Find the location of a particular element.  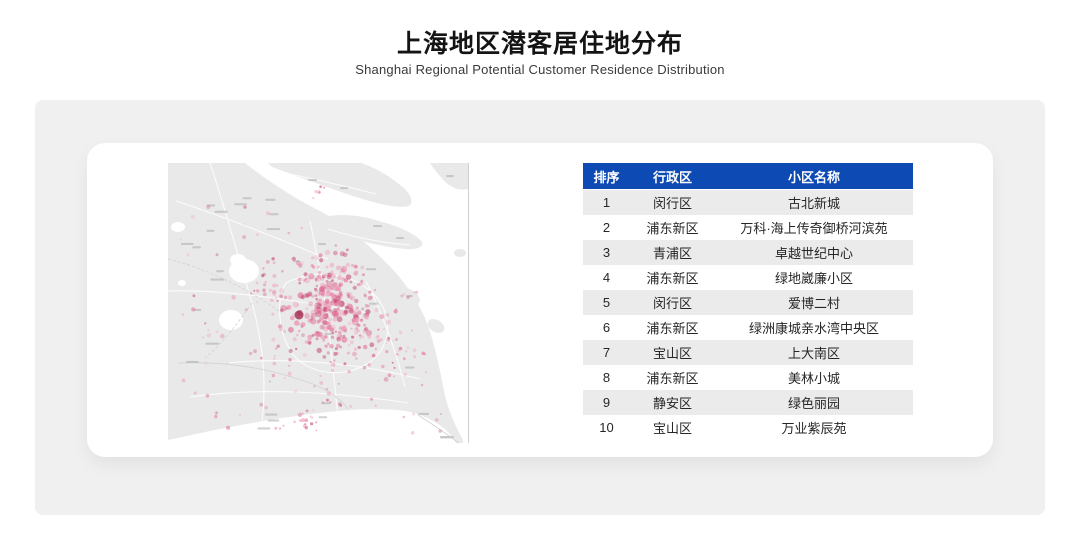

map-changxing-island is located at coordinates (367, 232).